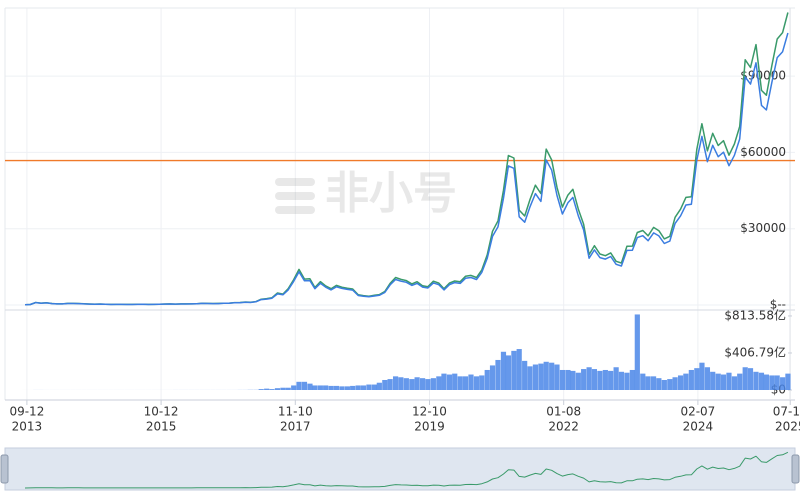 The height and width of the screenshot is (503, 800). What do you see at coordinates (697, 412) in the screenshot?
I see `x-tick-label: 02-07` at bounding box center [697, 412].